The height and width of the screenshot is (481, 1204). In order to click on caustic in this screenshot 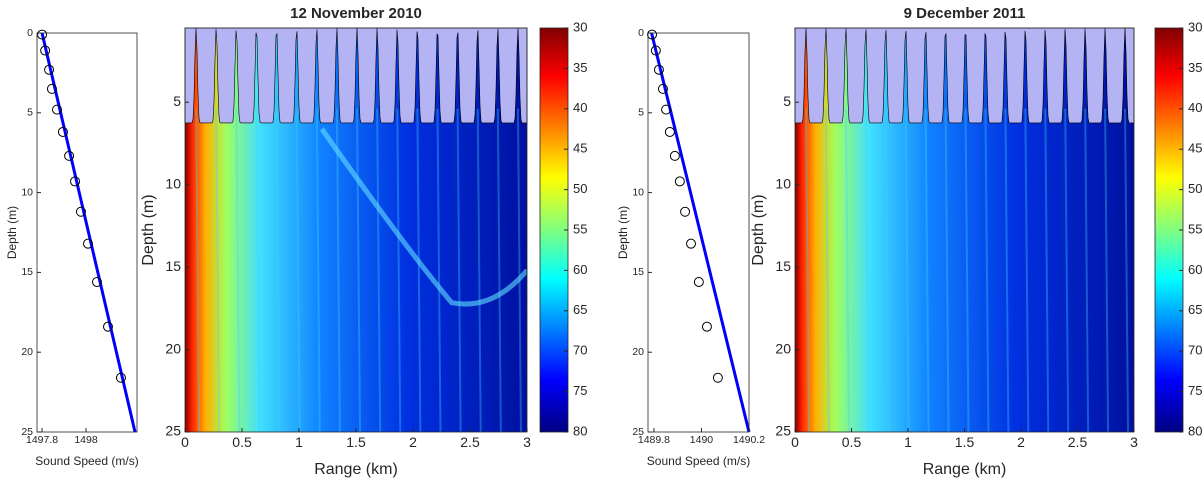, I will do `click(424, 217)`.